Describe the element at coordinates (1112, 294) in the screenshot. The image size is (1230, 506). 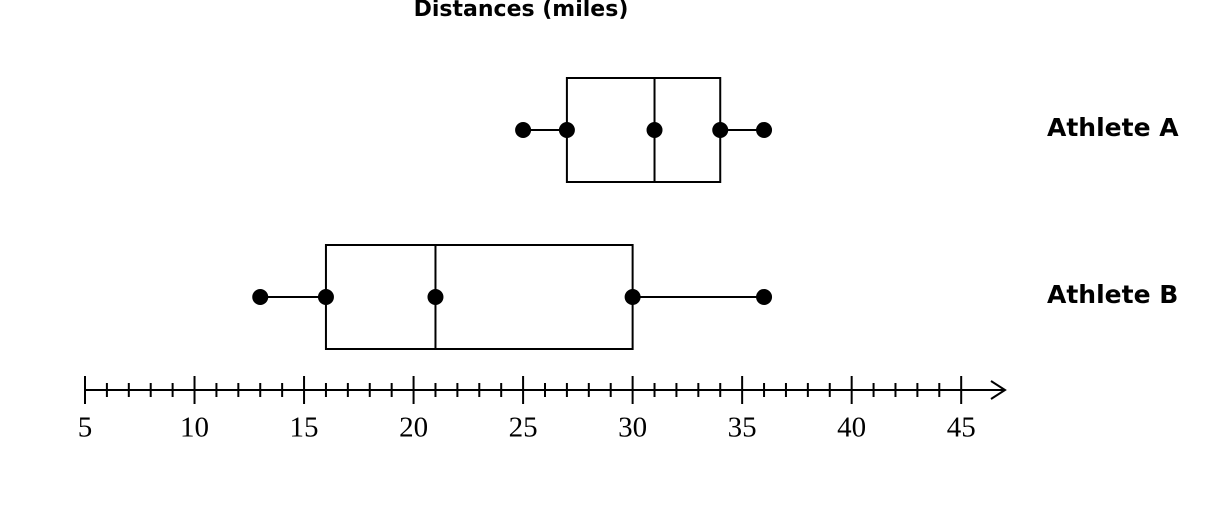
I see `category-label: Athlete B` at that location.